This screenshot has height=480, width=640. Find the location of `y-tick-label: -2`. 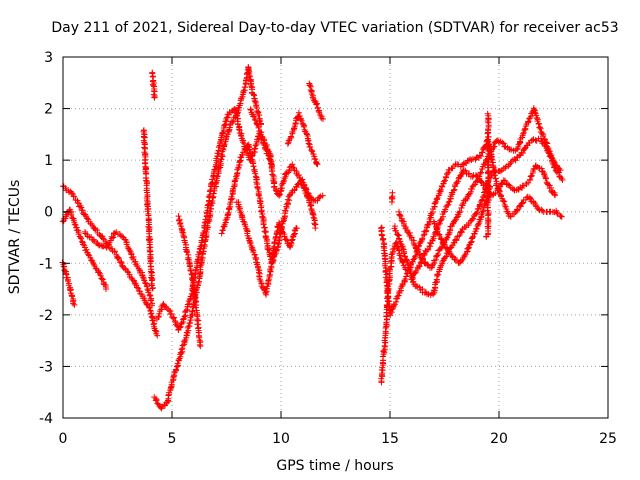

y-tick-label: -2 is located at coordinates (46, 316).